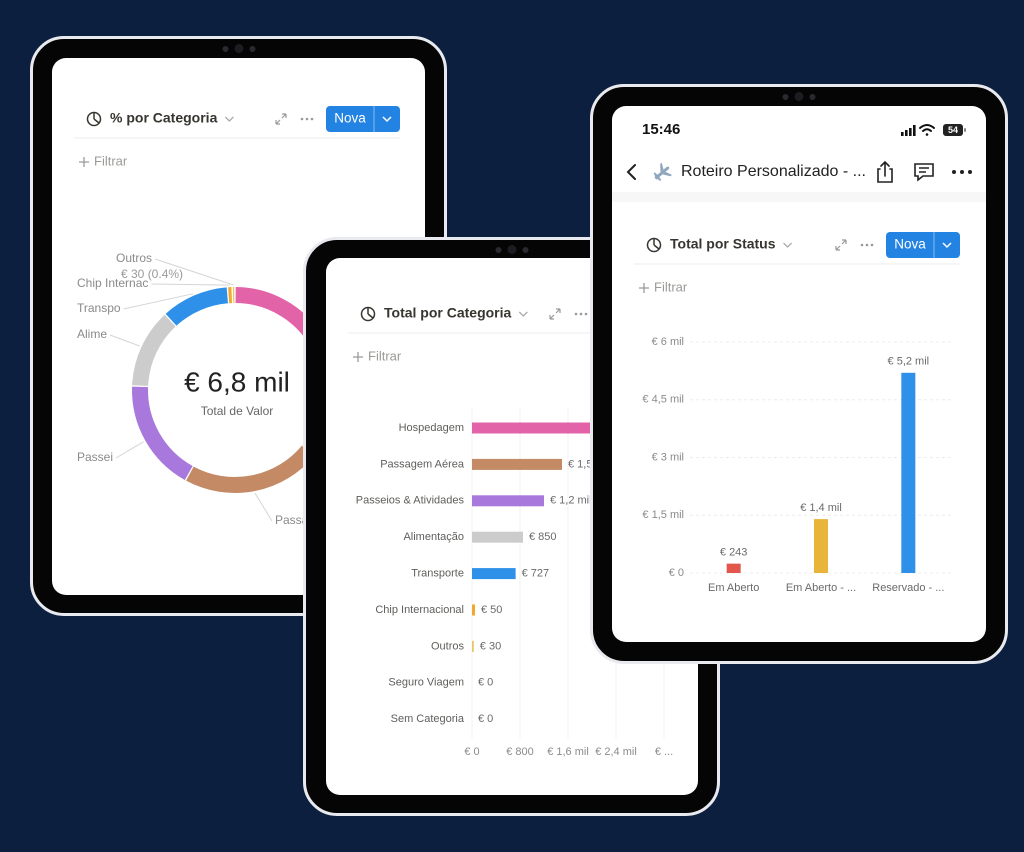  I want to click on value-label: € 1,5, so click(580, 464).